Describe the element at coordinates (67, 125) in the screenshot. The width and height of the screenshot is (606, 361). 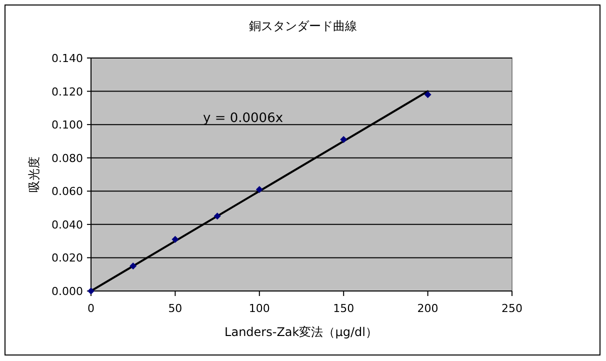
I see `y-tick-label: 0.100` at that location.